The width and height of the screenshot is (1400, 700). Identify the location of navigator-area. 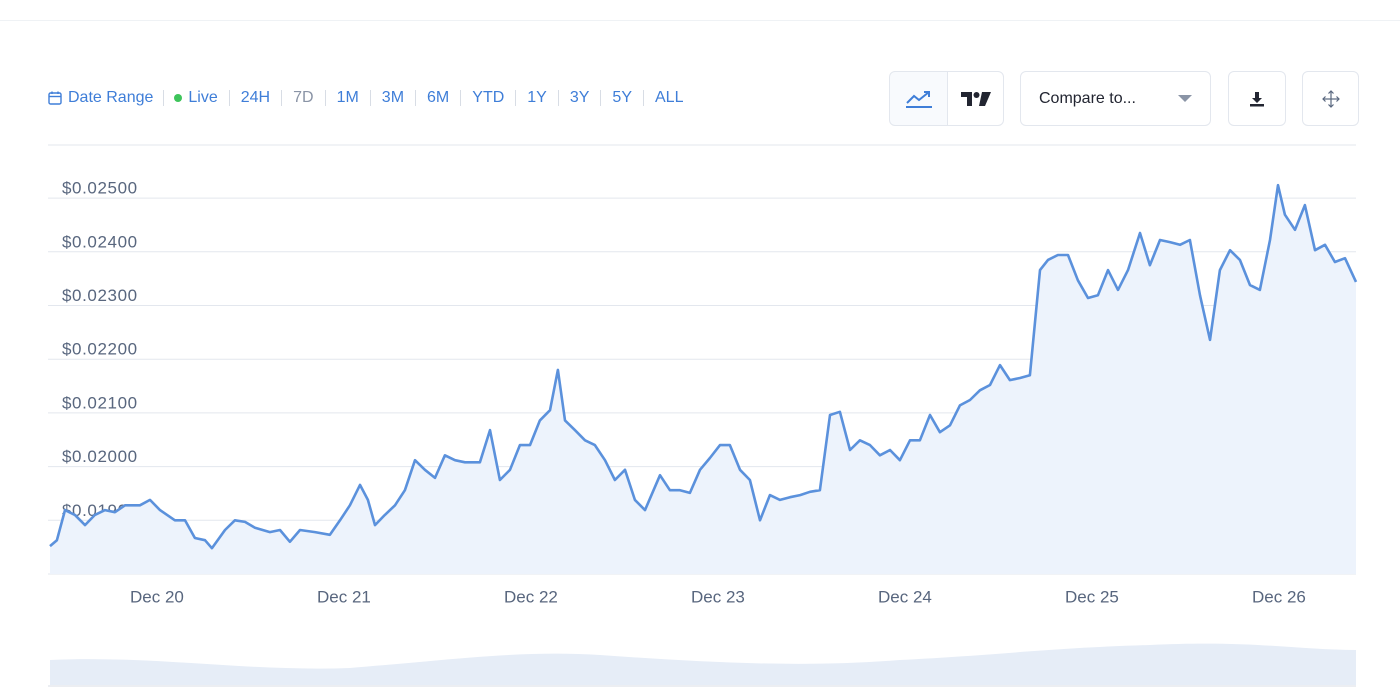
(703, 664).